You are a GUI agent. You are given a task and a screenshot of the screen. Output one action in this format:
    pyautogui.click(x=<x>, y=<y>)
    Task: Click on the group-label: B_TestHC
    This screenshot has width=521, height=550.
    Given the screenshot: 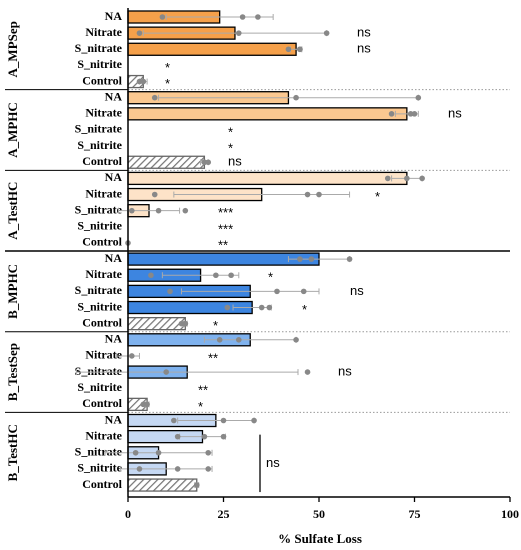 What is the action you would take?
    pyautogui.click(x=12, y=452)
    